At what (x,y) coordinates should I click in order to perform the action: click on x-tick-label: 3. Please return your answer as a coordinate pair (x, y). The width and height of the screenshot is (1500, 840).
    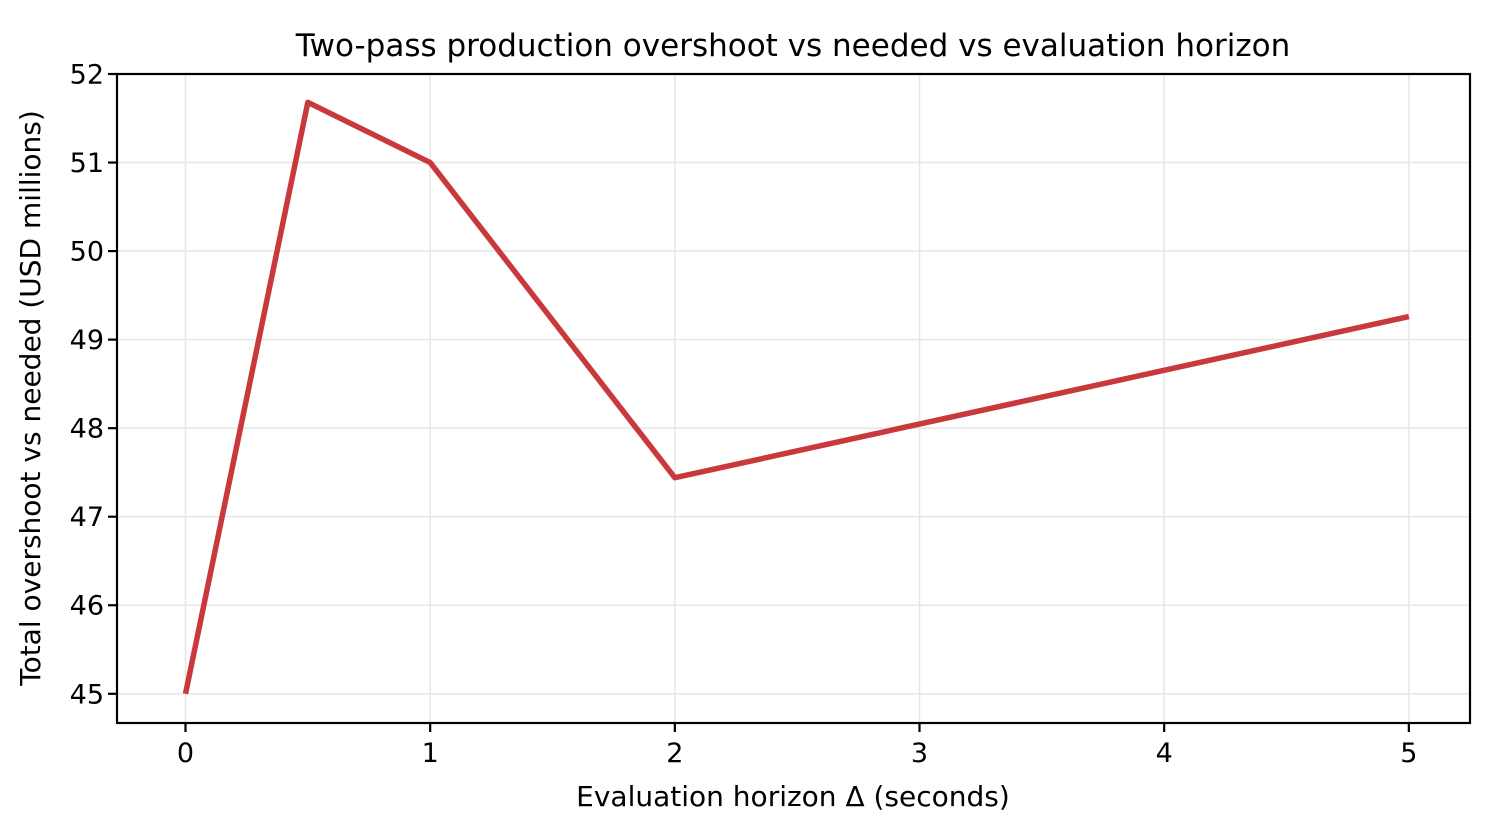
    Looking at the image, I should click on (919, 753).